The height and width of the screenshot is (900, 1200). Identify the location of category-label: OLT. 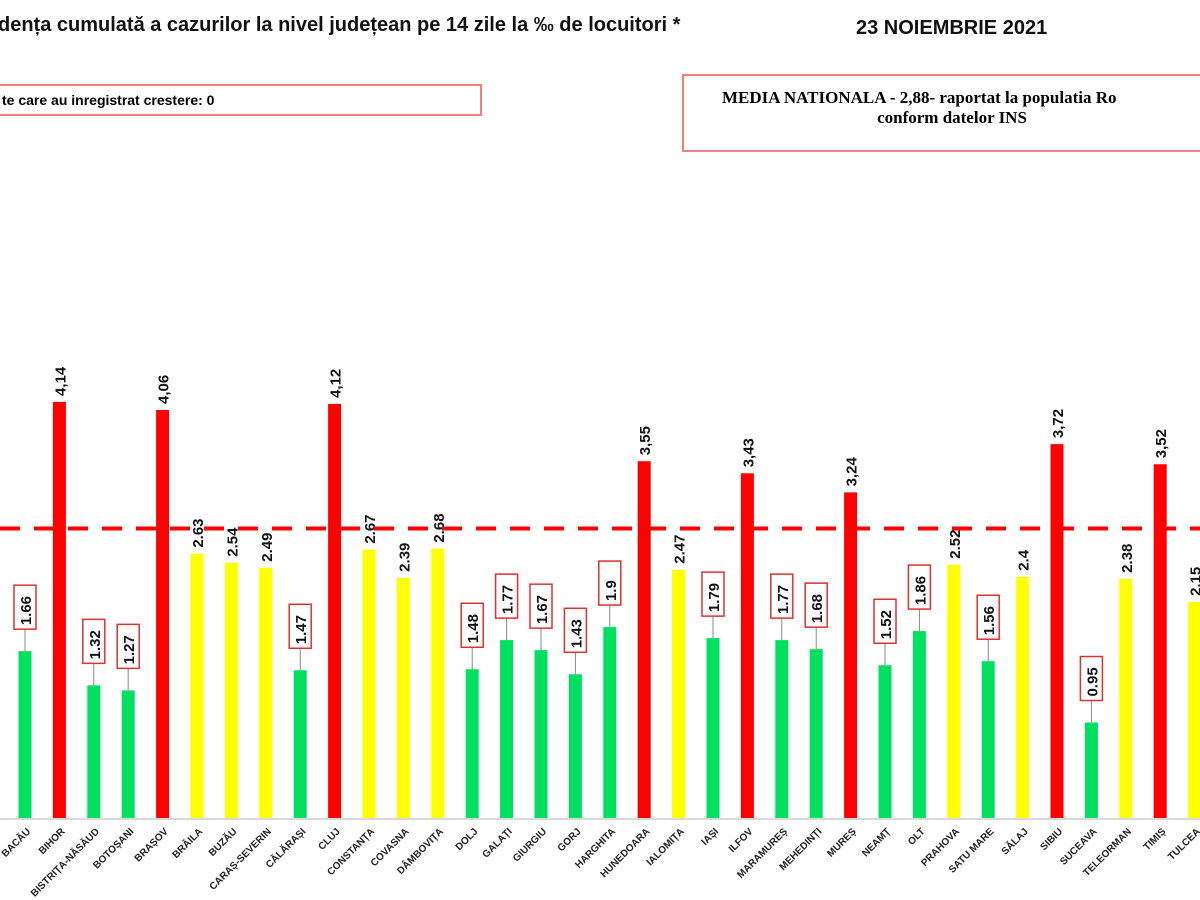
(916, 836).